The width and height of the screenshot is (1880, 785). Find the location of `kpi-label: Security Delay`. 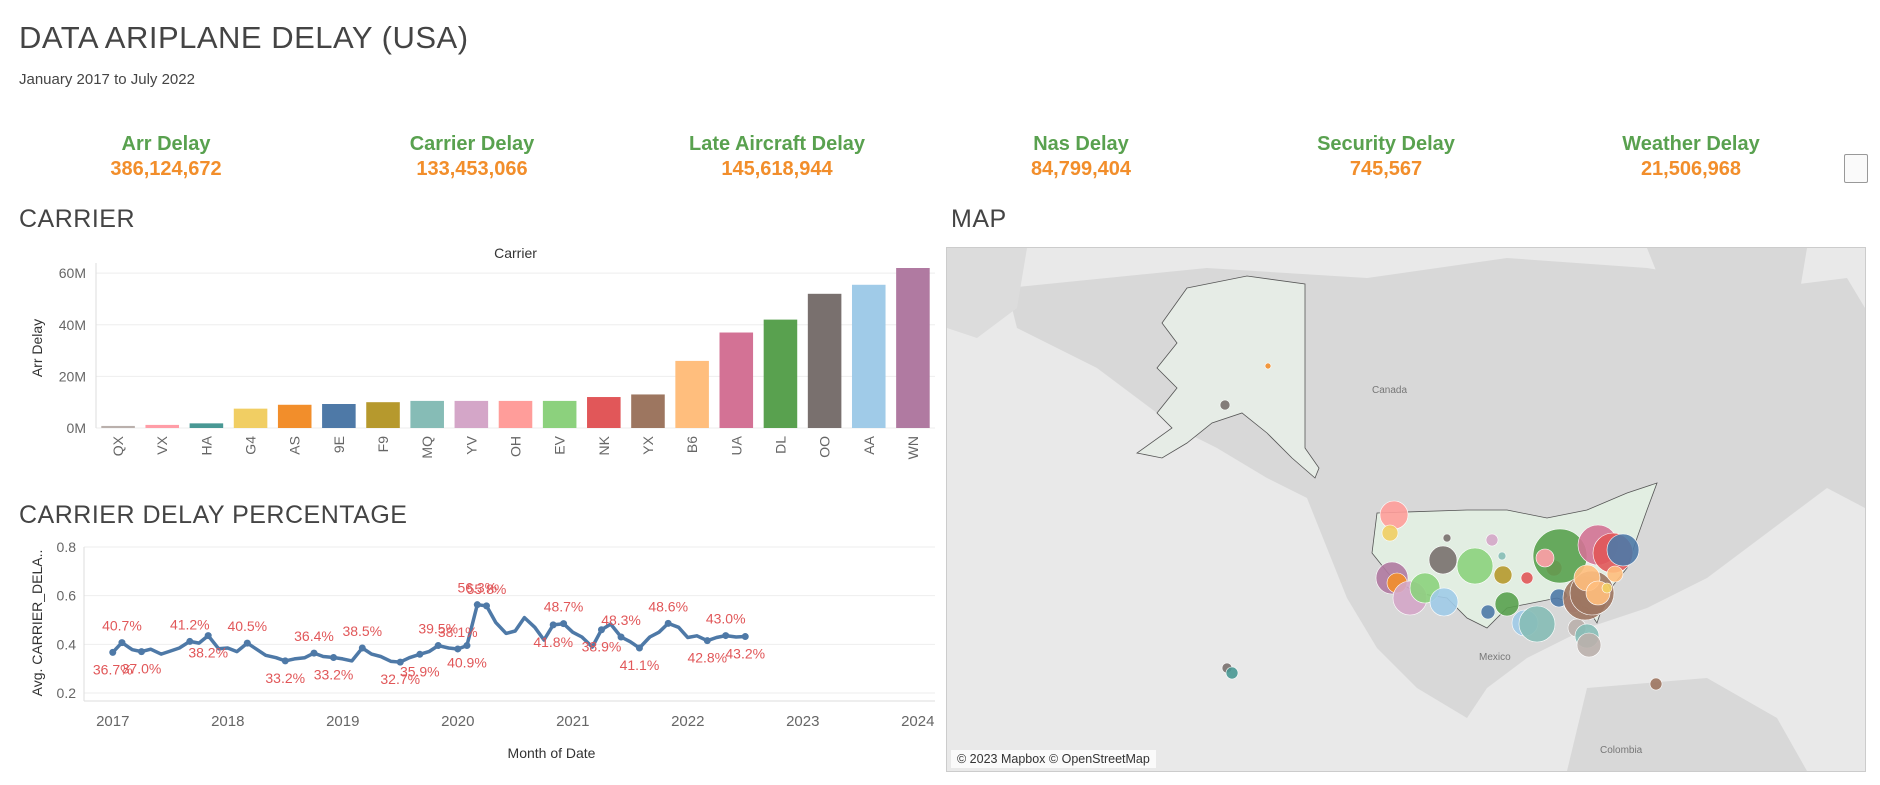

kpi-label: Security Delay is located at coordinates (1386, 144).